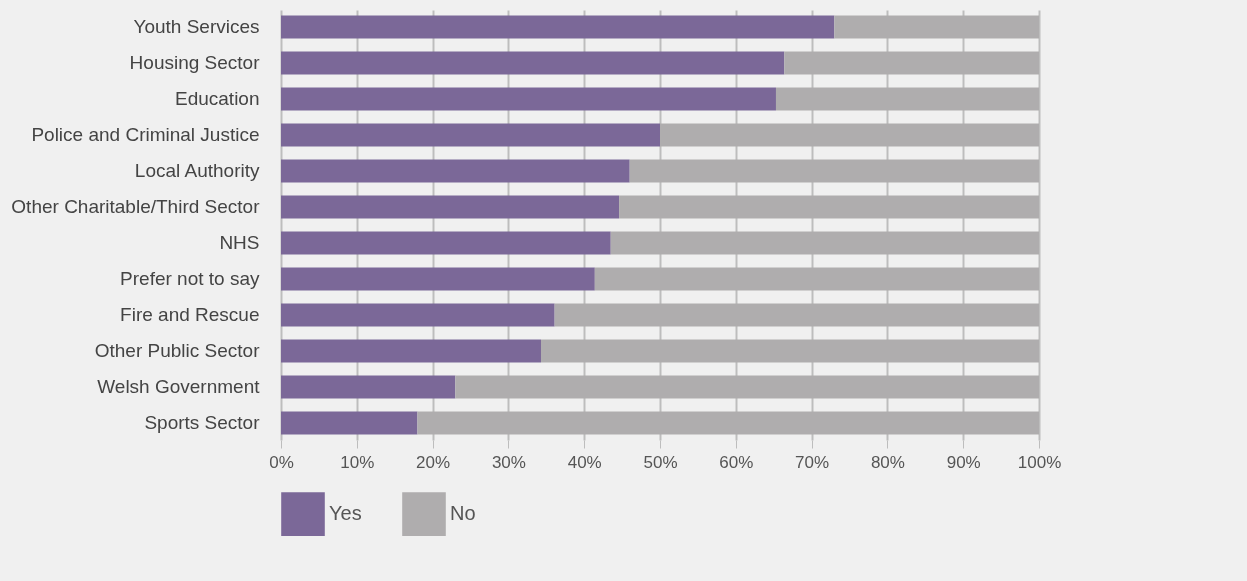 This screenshot has width=1247, height=581. I want to click on x-tick-label: 40%, so click(584, 462).